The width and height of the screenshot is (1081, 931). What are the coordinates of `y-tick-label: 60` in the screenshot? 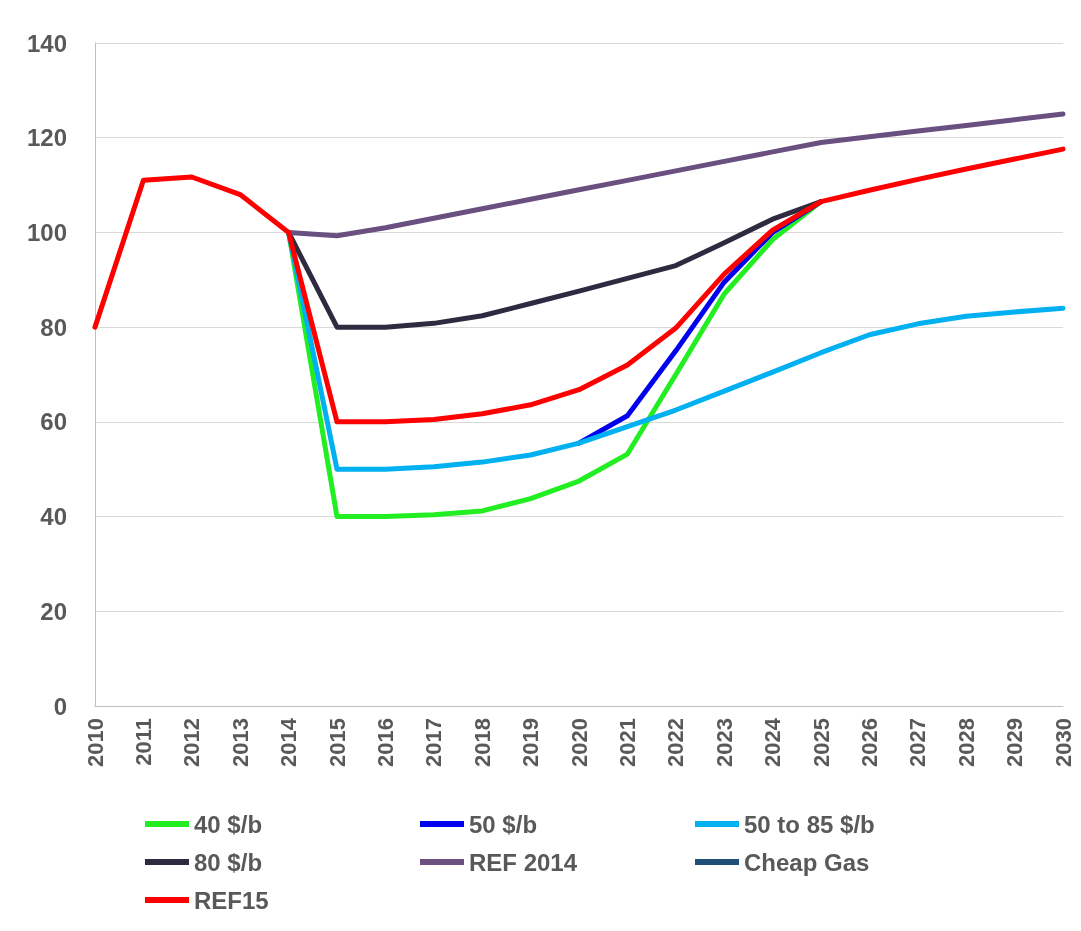 It's located at (53, 422).